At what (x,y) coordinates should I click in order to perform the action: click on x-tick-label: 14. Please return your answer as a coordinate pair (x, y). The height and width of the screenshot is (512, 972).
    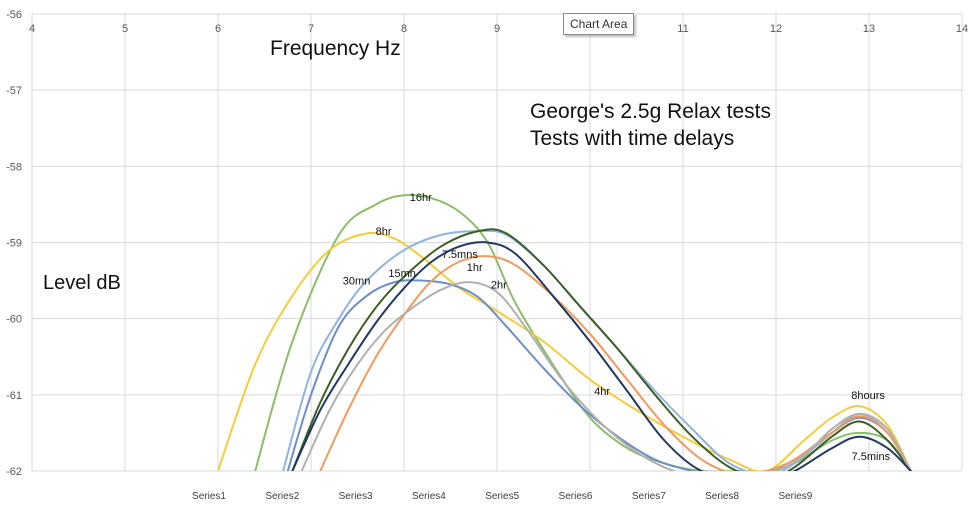
    Looking at the image, I should click on (962, 29).